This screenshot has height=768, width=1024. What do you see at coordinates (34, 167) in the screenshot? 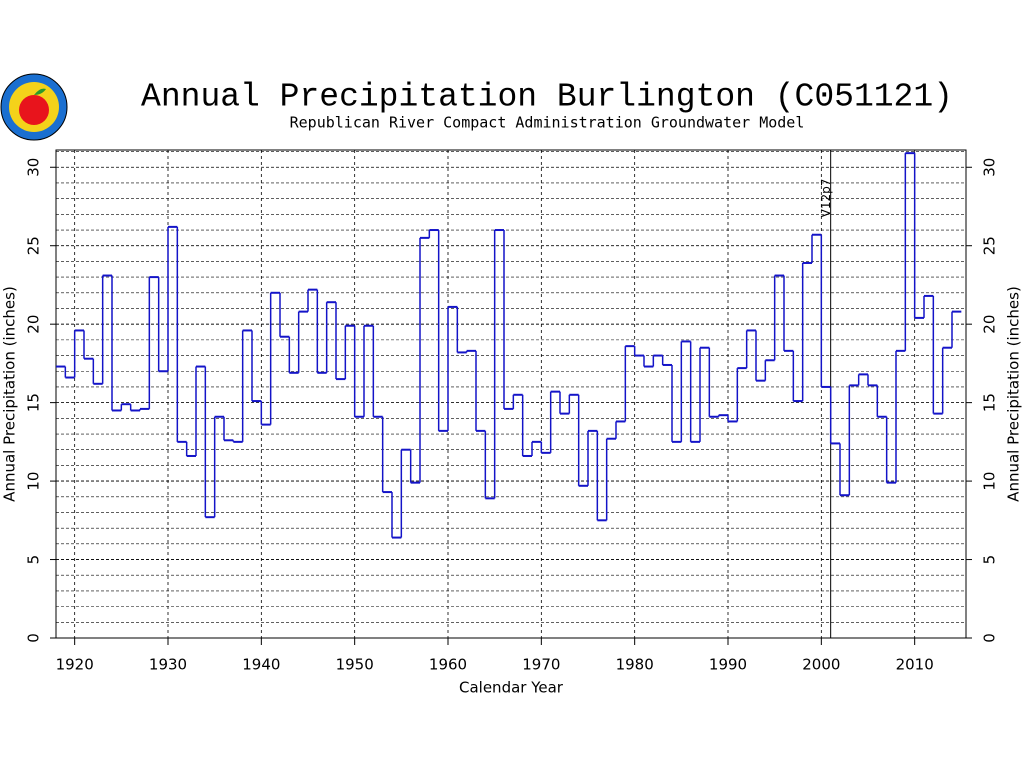
I see `y-tick-label: 30` at bounding box center [34, 167].